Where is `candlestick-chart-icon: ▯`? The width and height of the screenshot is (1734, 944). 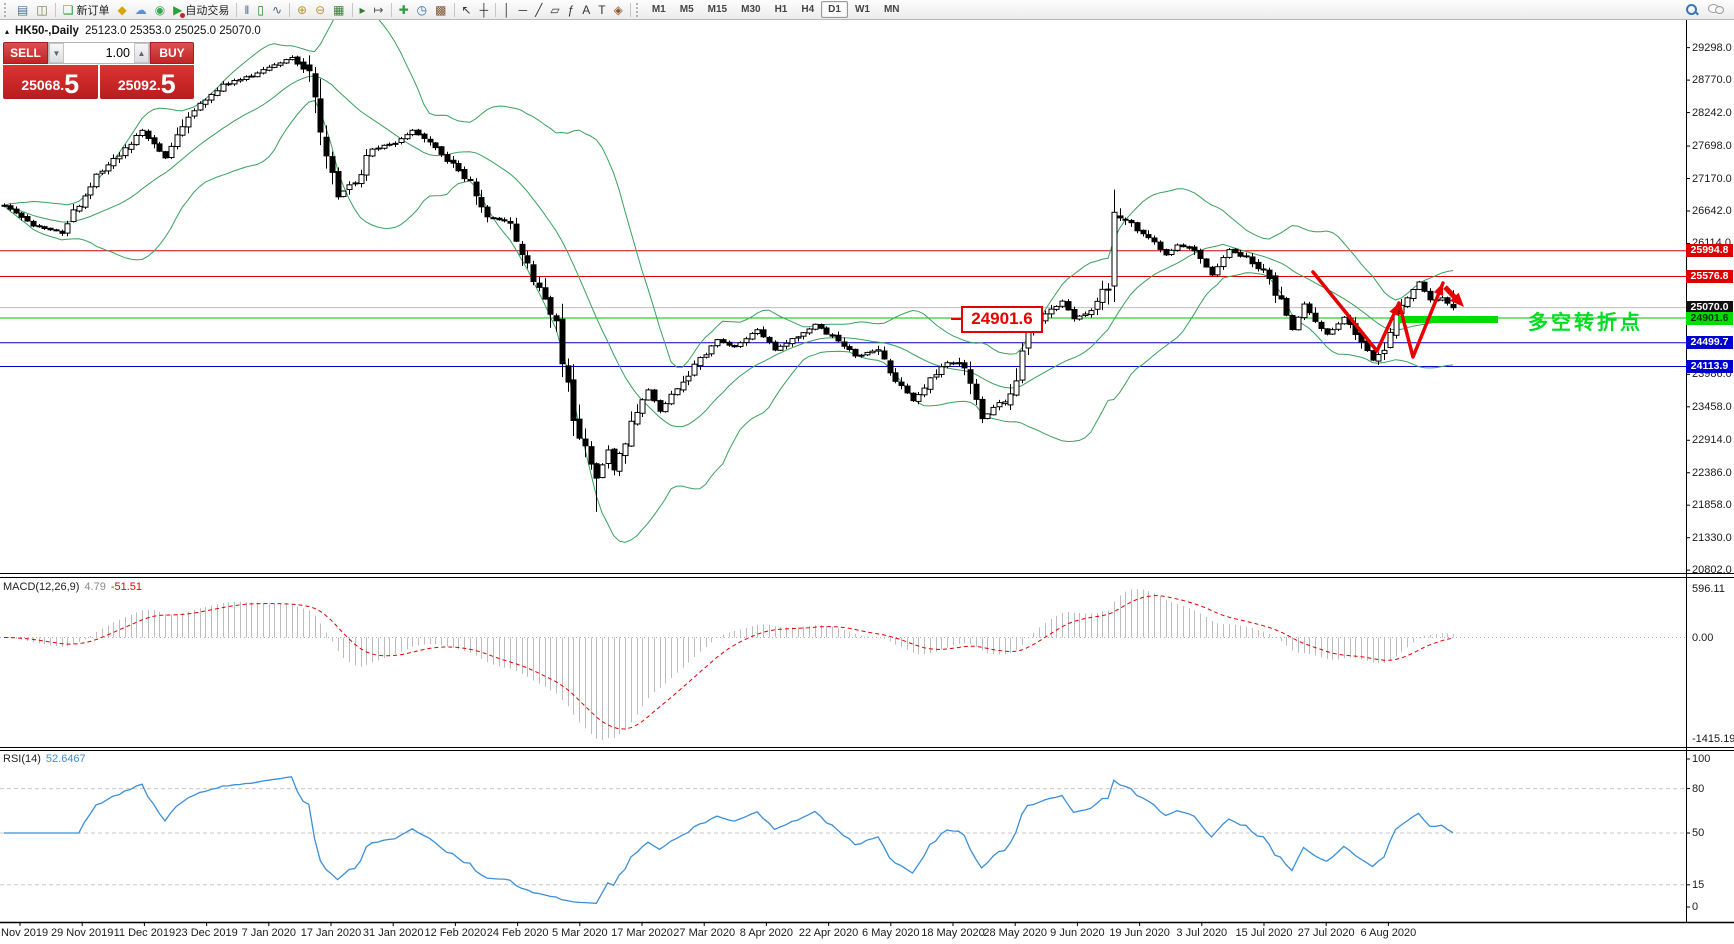 candlestick-chart-icon: ▯ is located at coordinates (260, 10).